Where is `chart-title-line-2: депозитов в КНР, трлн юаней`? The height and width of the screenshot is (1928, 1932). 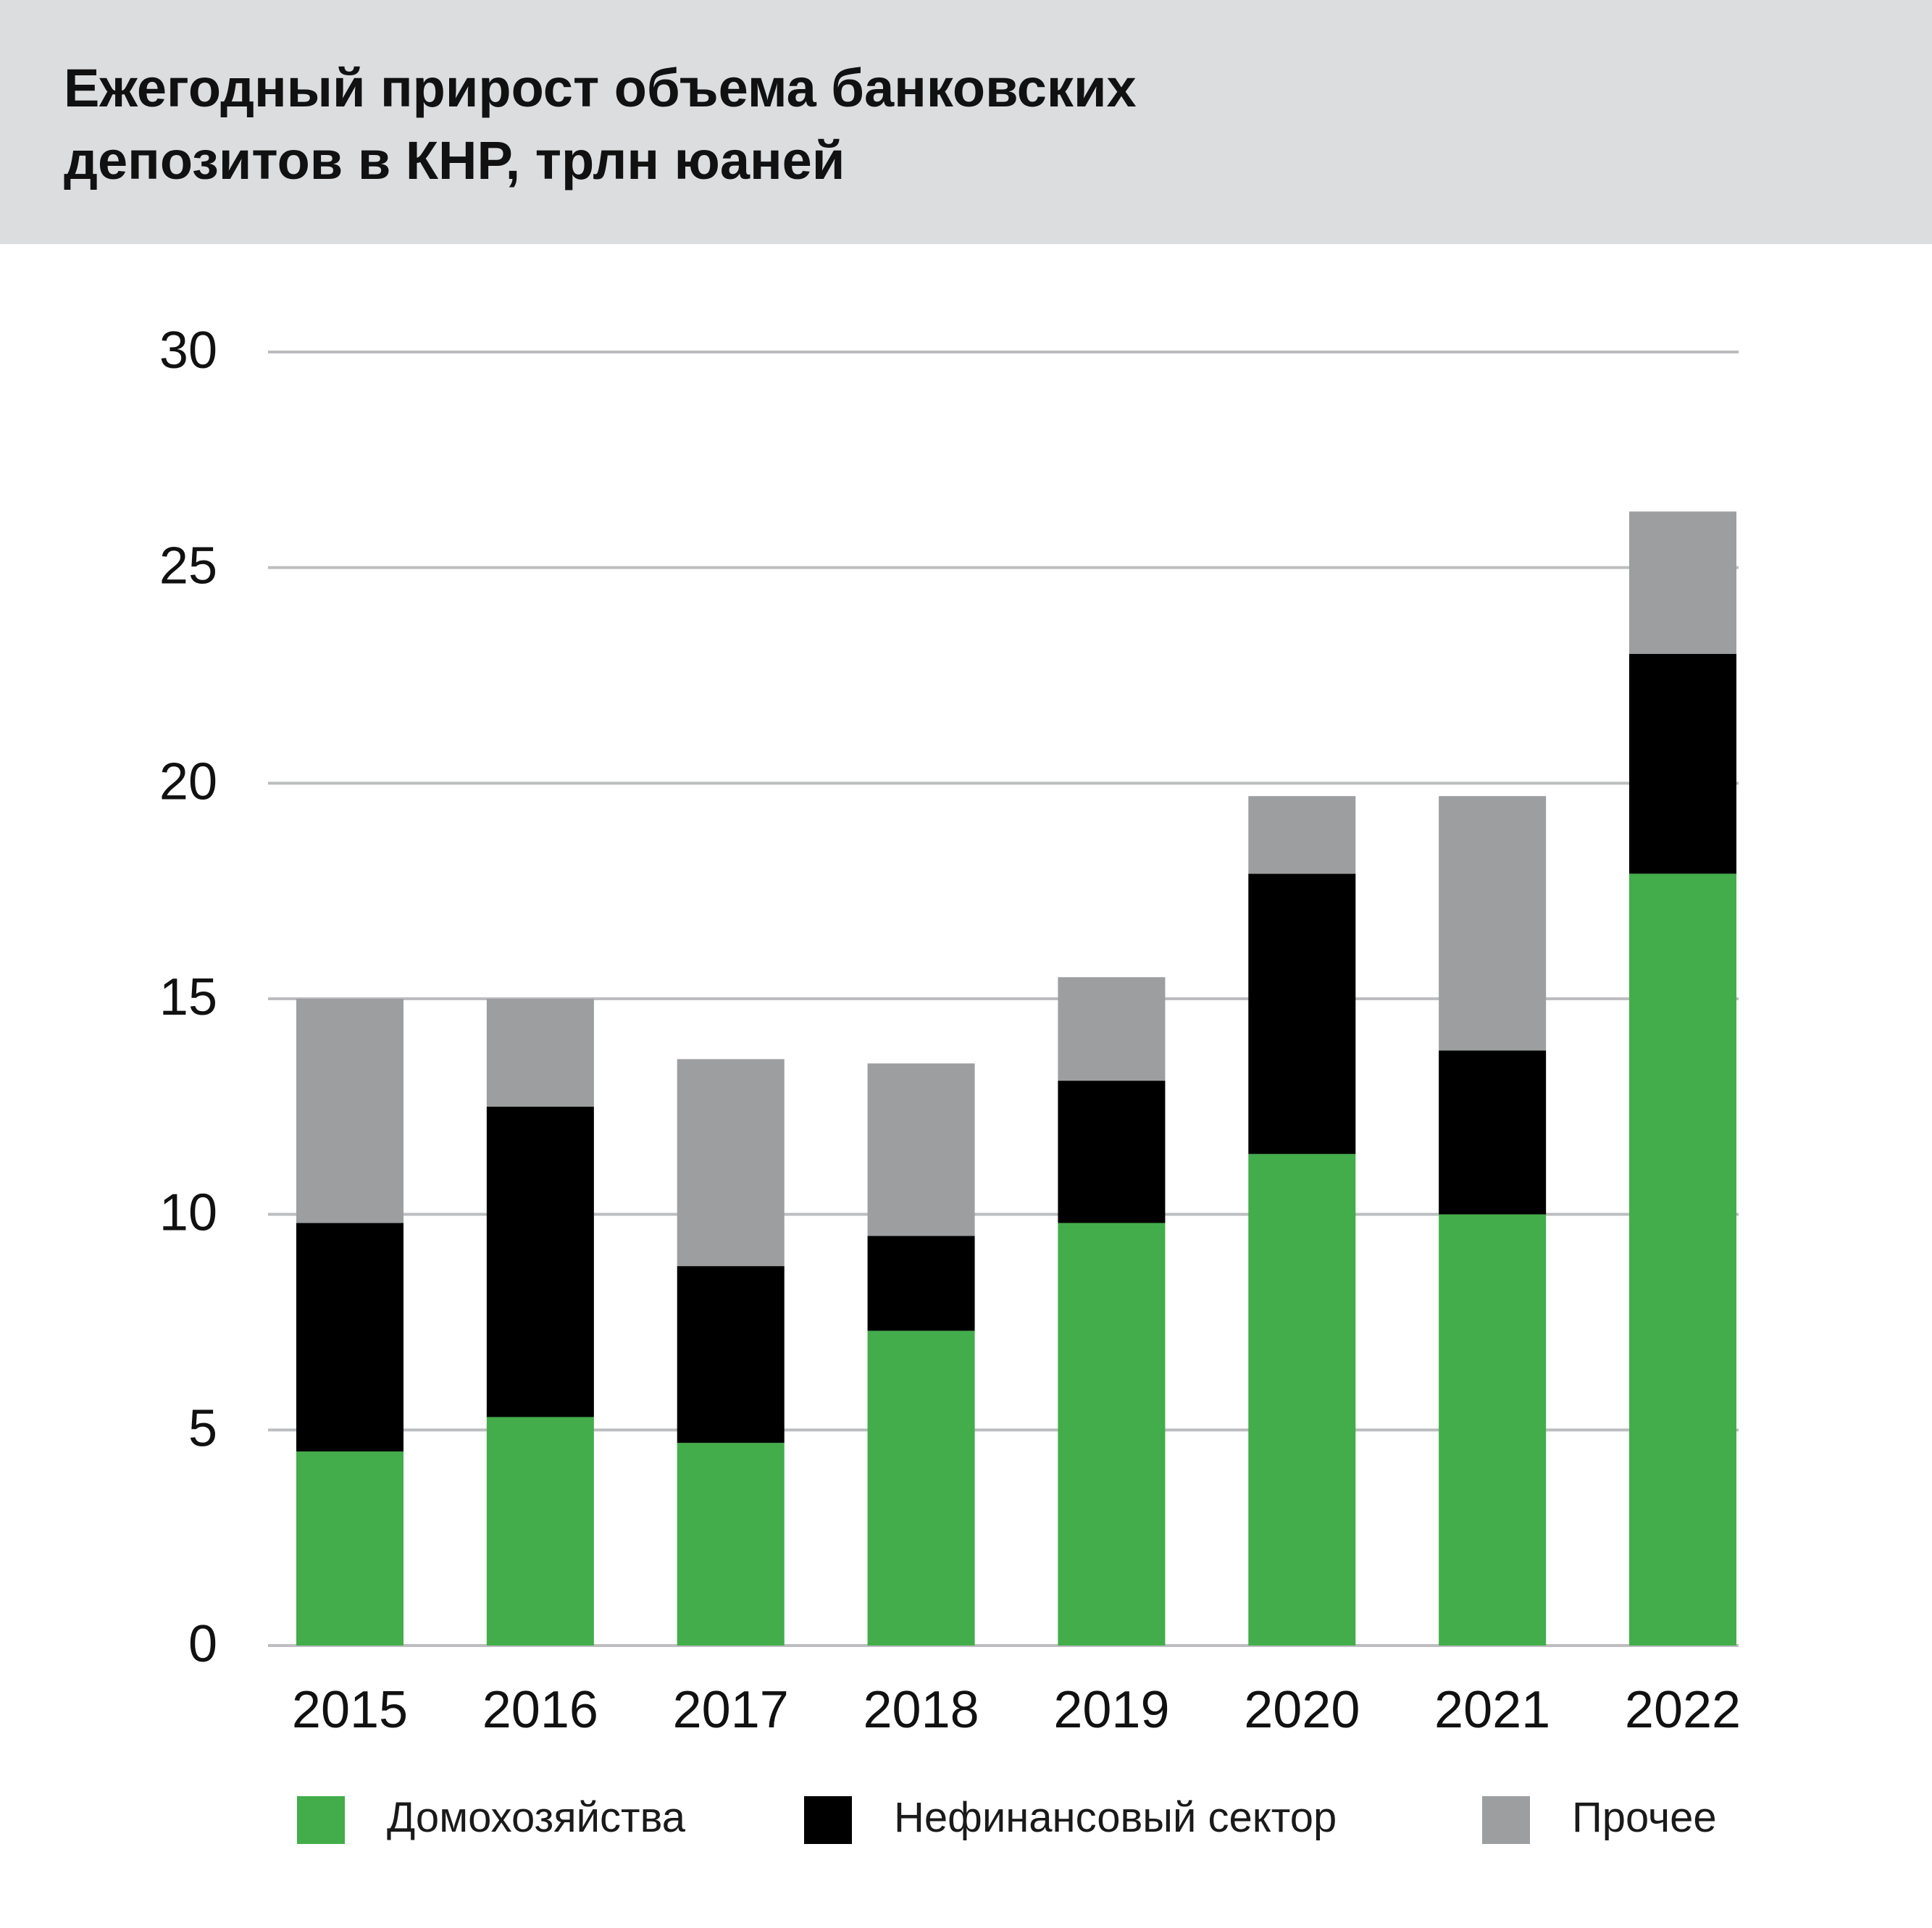 chart-title-line-2: депозитов в КНР, трлн юаней is located at coordinates (454, 160).